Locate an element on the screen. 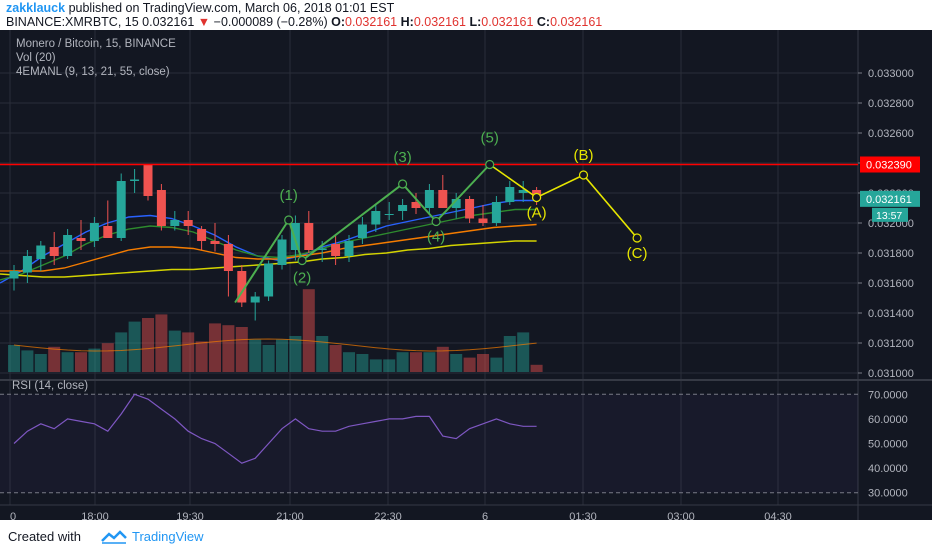 The width and height of the screenshot is (932, 550). down-arrow-icon: ▼ is located at coordinates (204, 22).